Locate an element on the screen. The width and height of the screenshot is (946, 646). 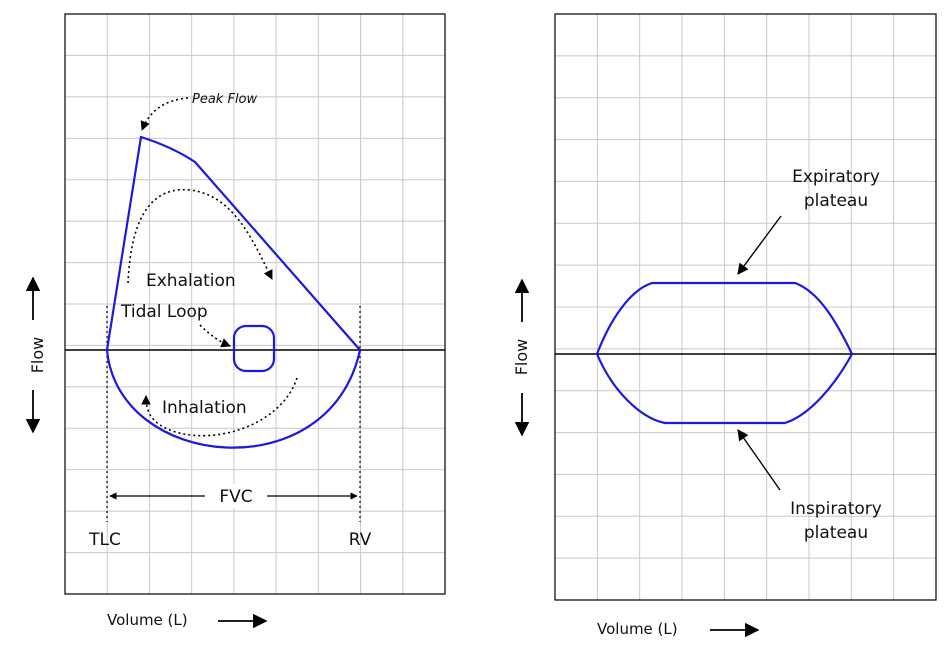
fvc-label-bg is located at coordinates (236, 496).